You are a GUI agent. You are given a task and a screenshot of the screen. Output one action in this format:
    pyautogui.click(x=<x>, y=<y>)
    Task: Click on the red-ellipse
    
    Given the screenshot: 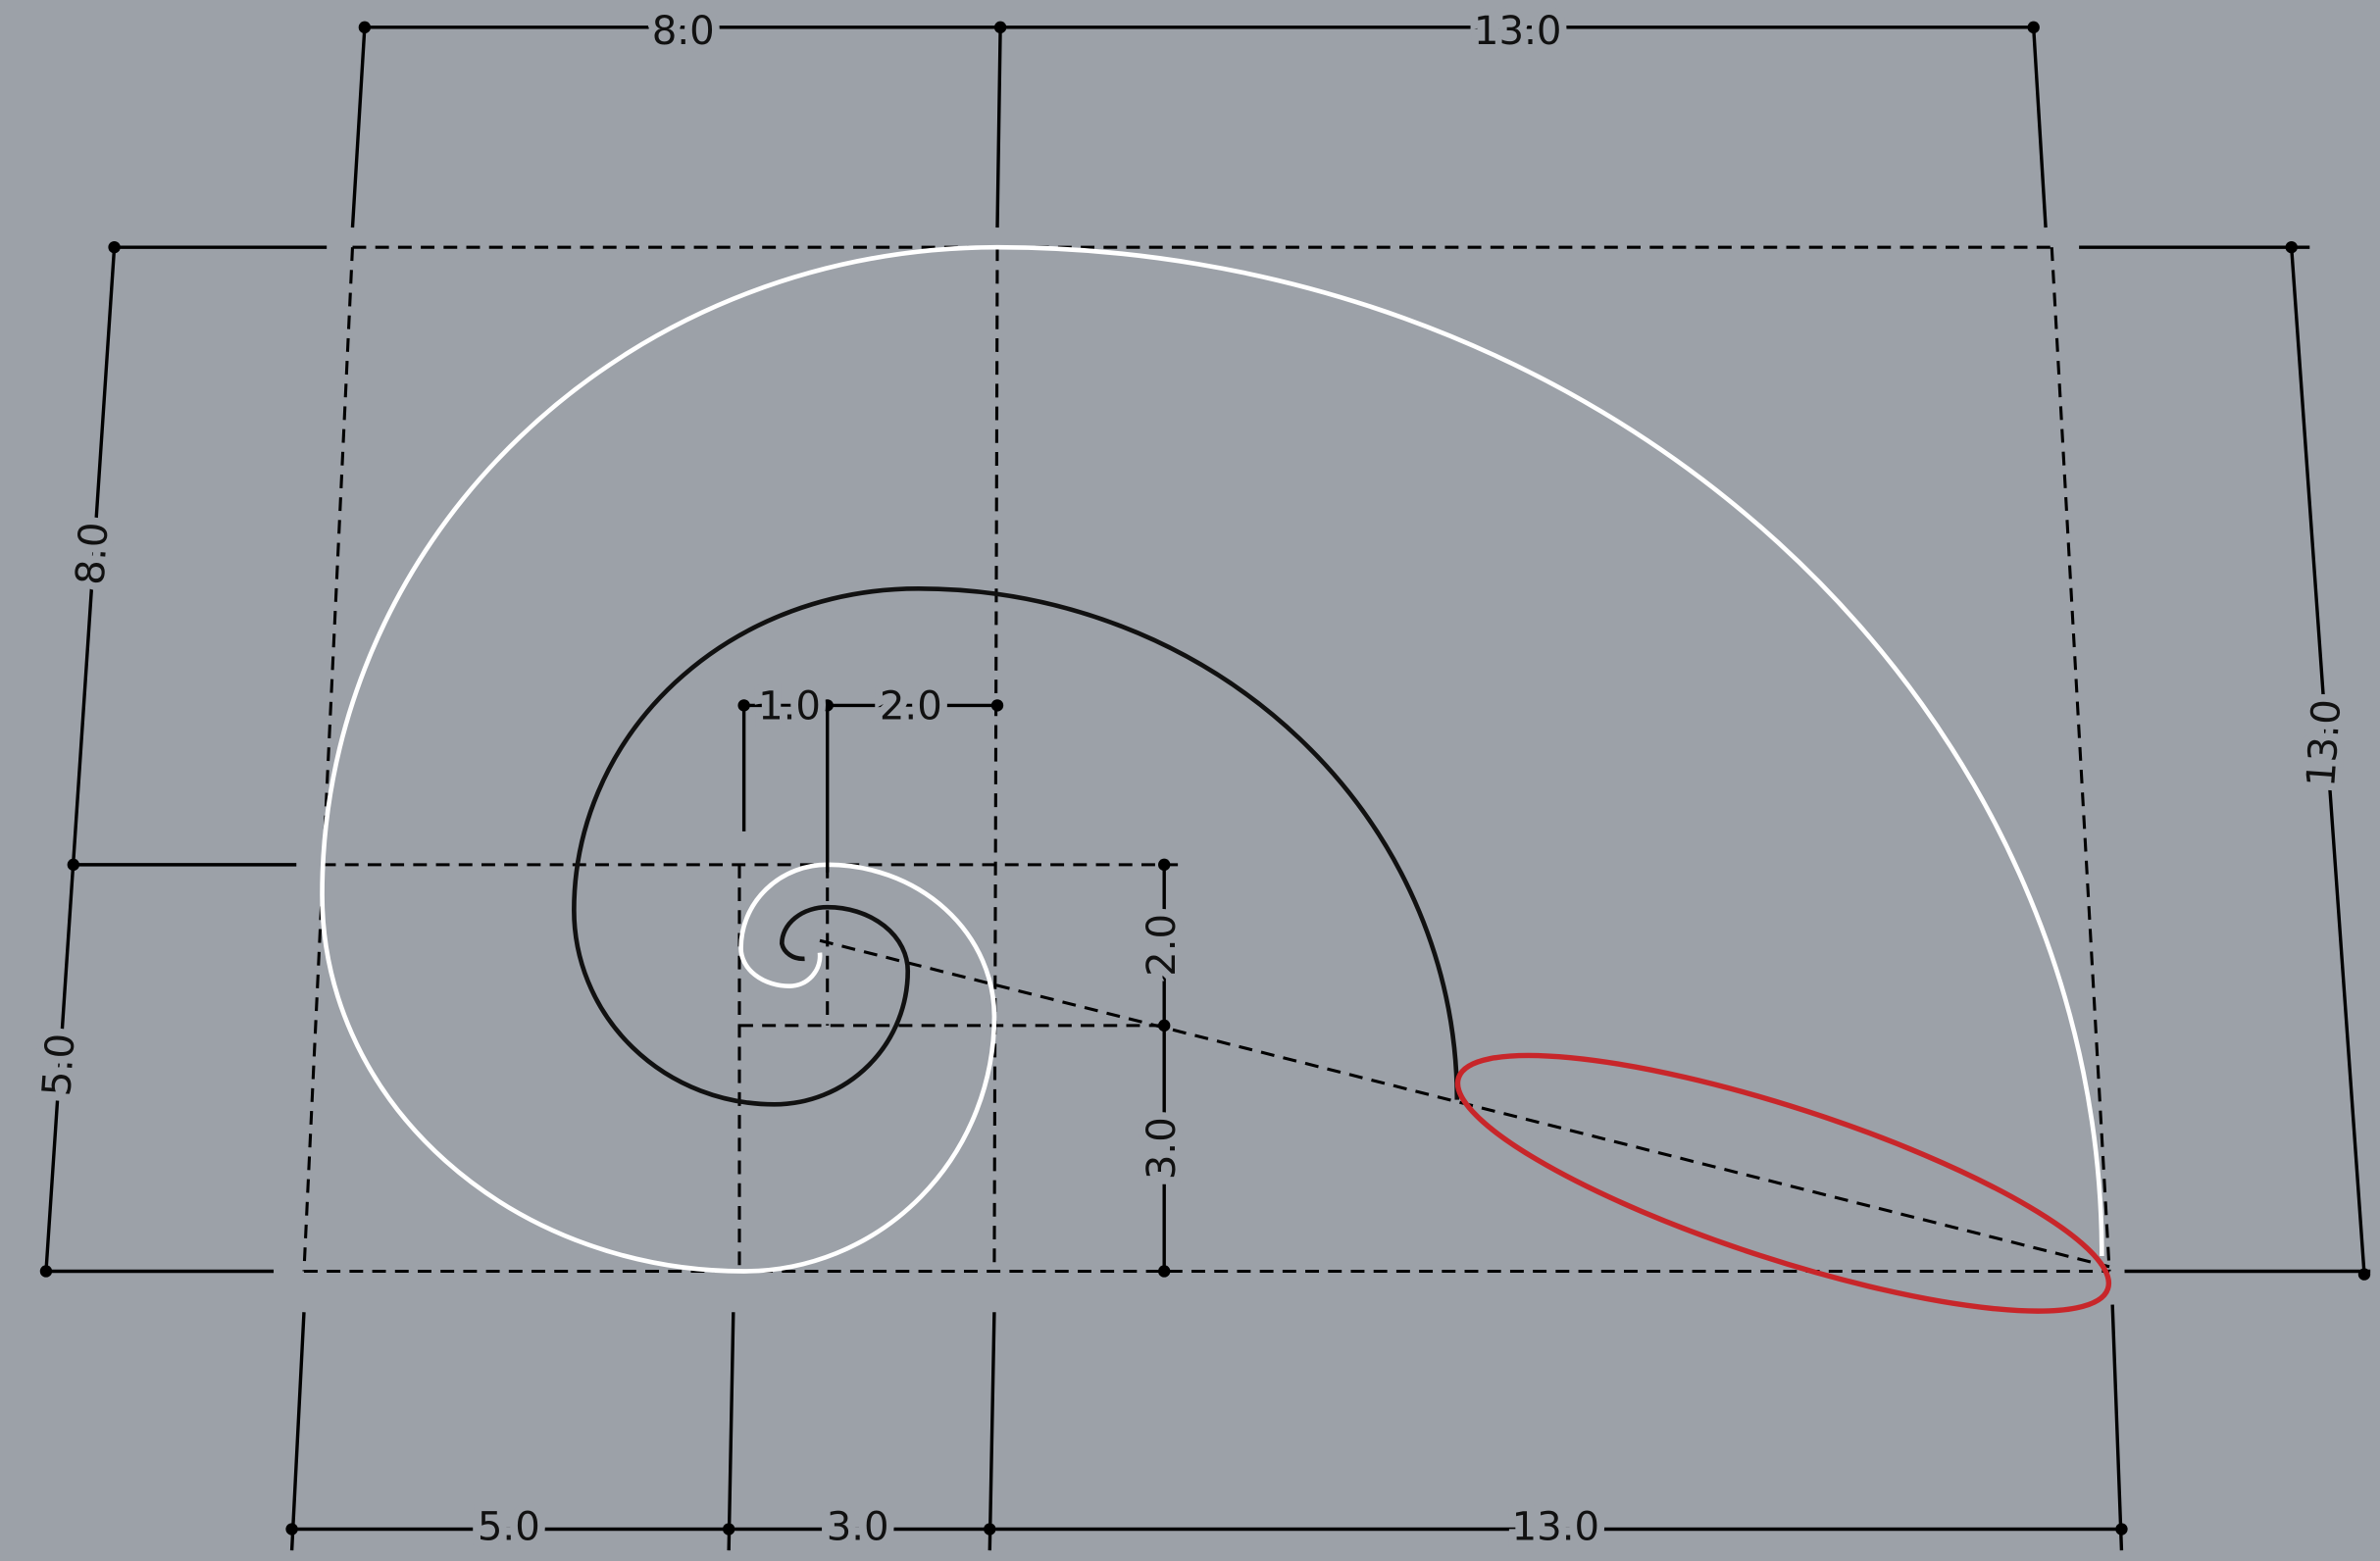 What is the action you would take?
    pyautogui.click(x=1783, y=1183)
    